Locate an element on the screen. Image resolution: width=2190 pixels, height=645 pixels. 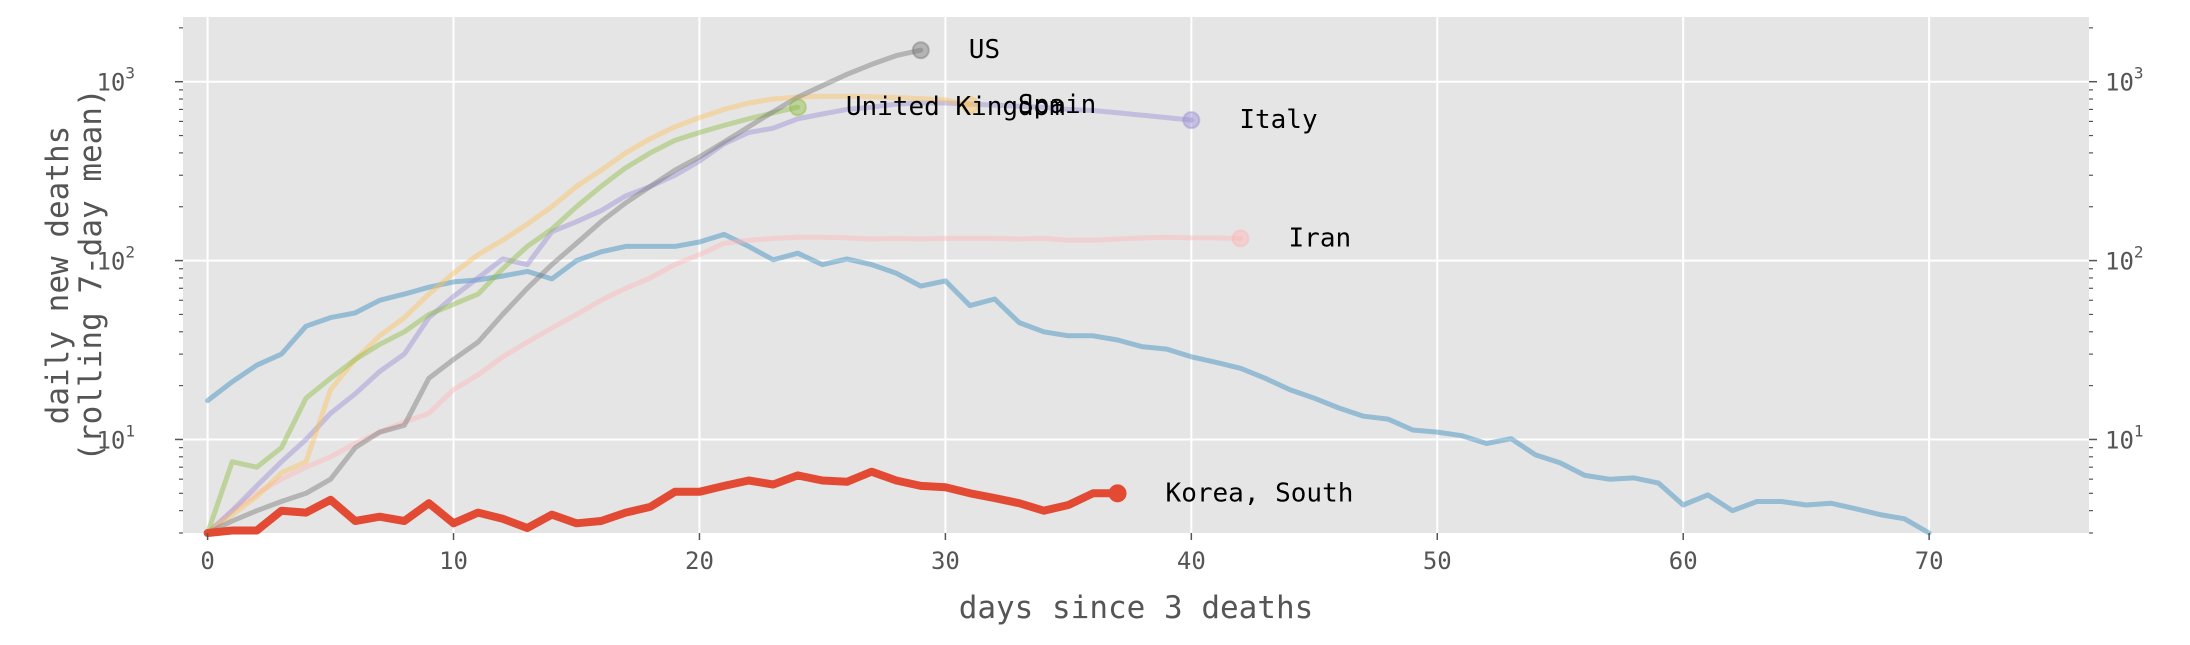
y-tick-label: 10¹ is located at coordinates (115, 437).